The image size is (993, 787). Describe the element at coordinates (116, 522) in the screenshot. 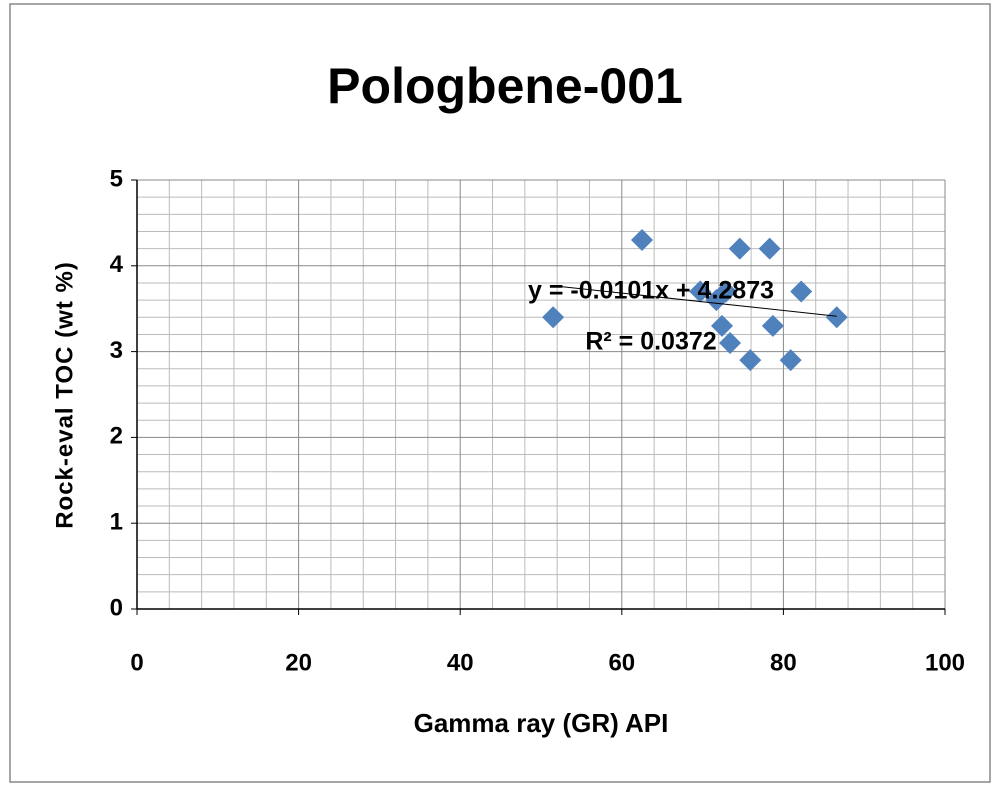

I see `y-tick-label: 1` at that location.